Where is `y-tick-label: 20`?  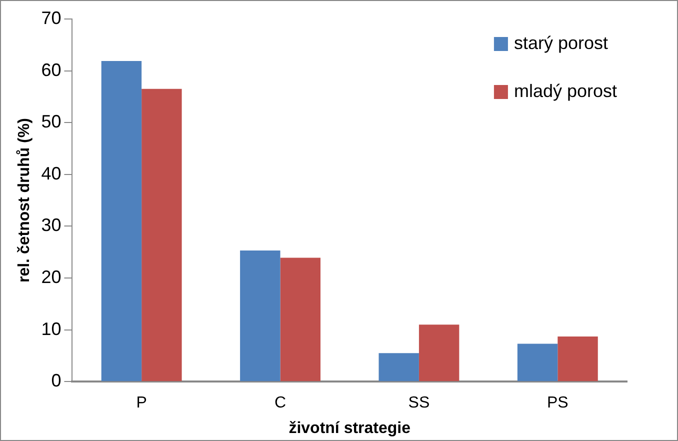
y-tick-label: 20 is located at coordinates (51, 276).